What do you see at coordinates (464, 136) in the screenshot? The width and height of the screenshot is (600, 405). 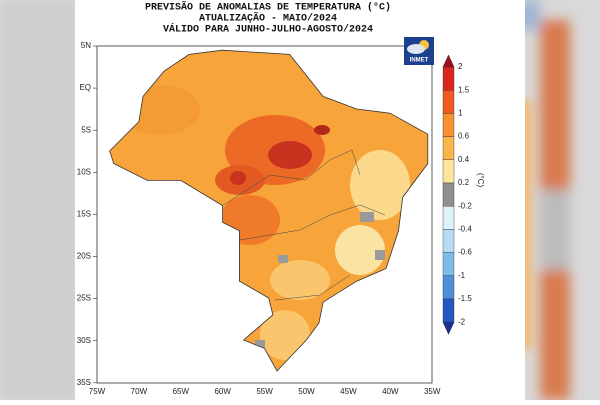 I see `colorbar-label: 0.6` at bounding box center [464, 136].